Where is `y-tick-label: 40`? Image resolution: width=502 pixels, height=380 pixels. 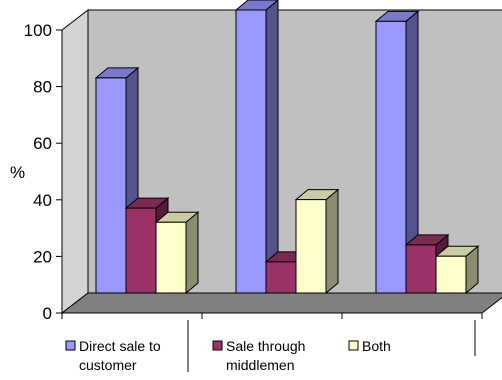 y-tick-label: 40 is located at coordinates (42, 200).